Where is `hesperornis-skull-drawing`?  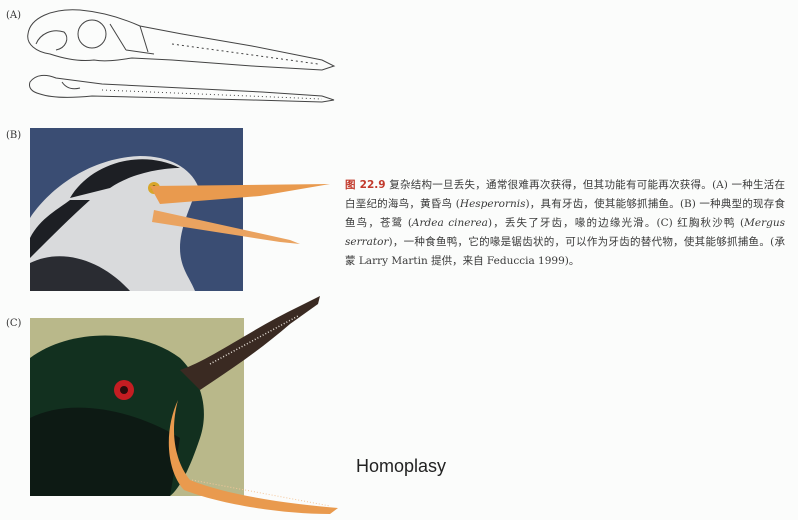
hesperornis-skull-drawing is located at coordinates (181, 56).